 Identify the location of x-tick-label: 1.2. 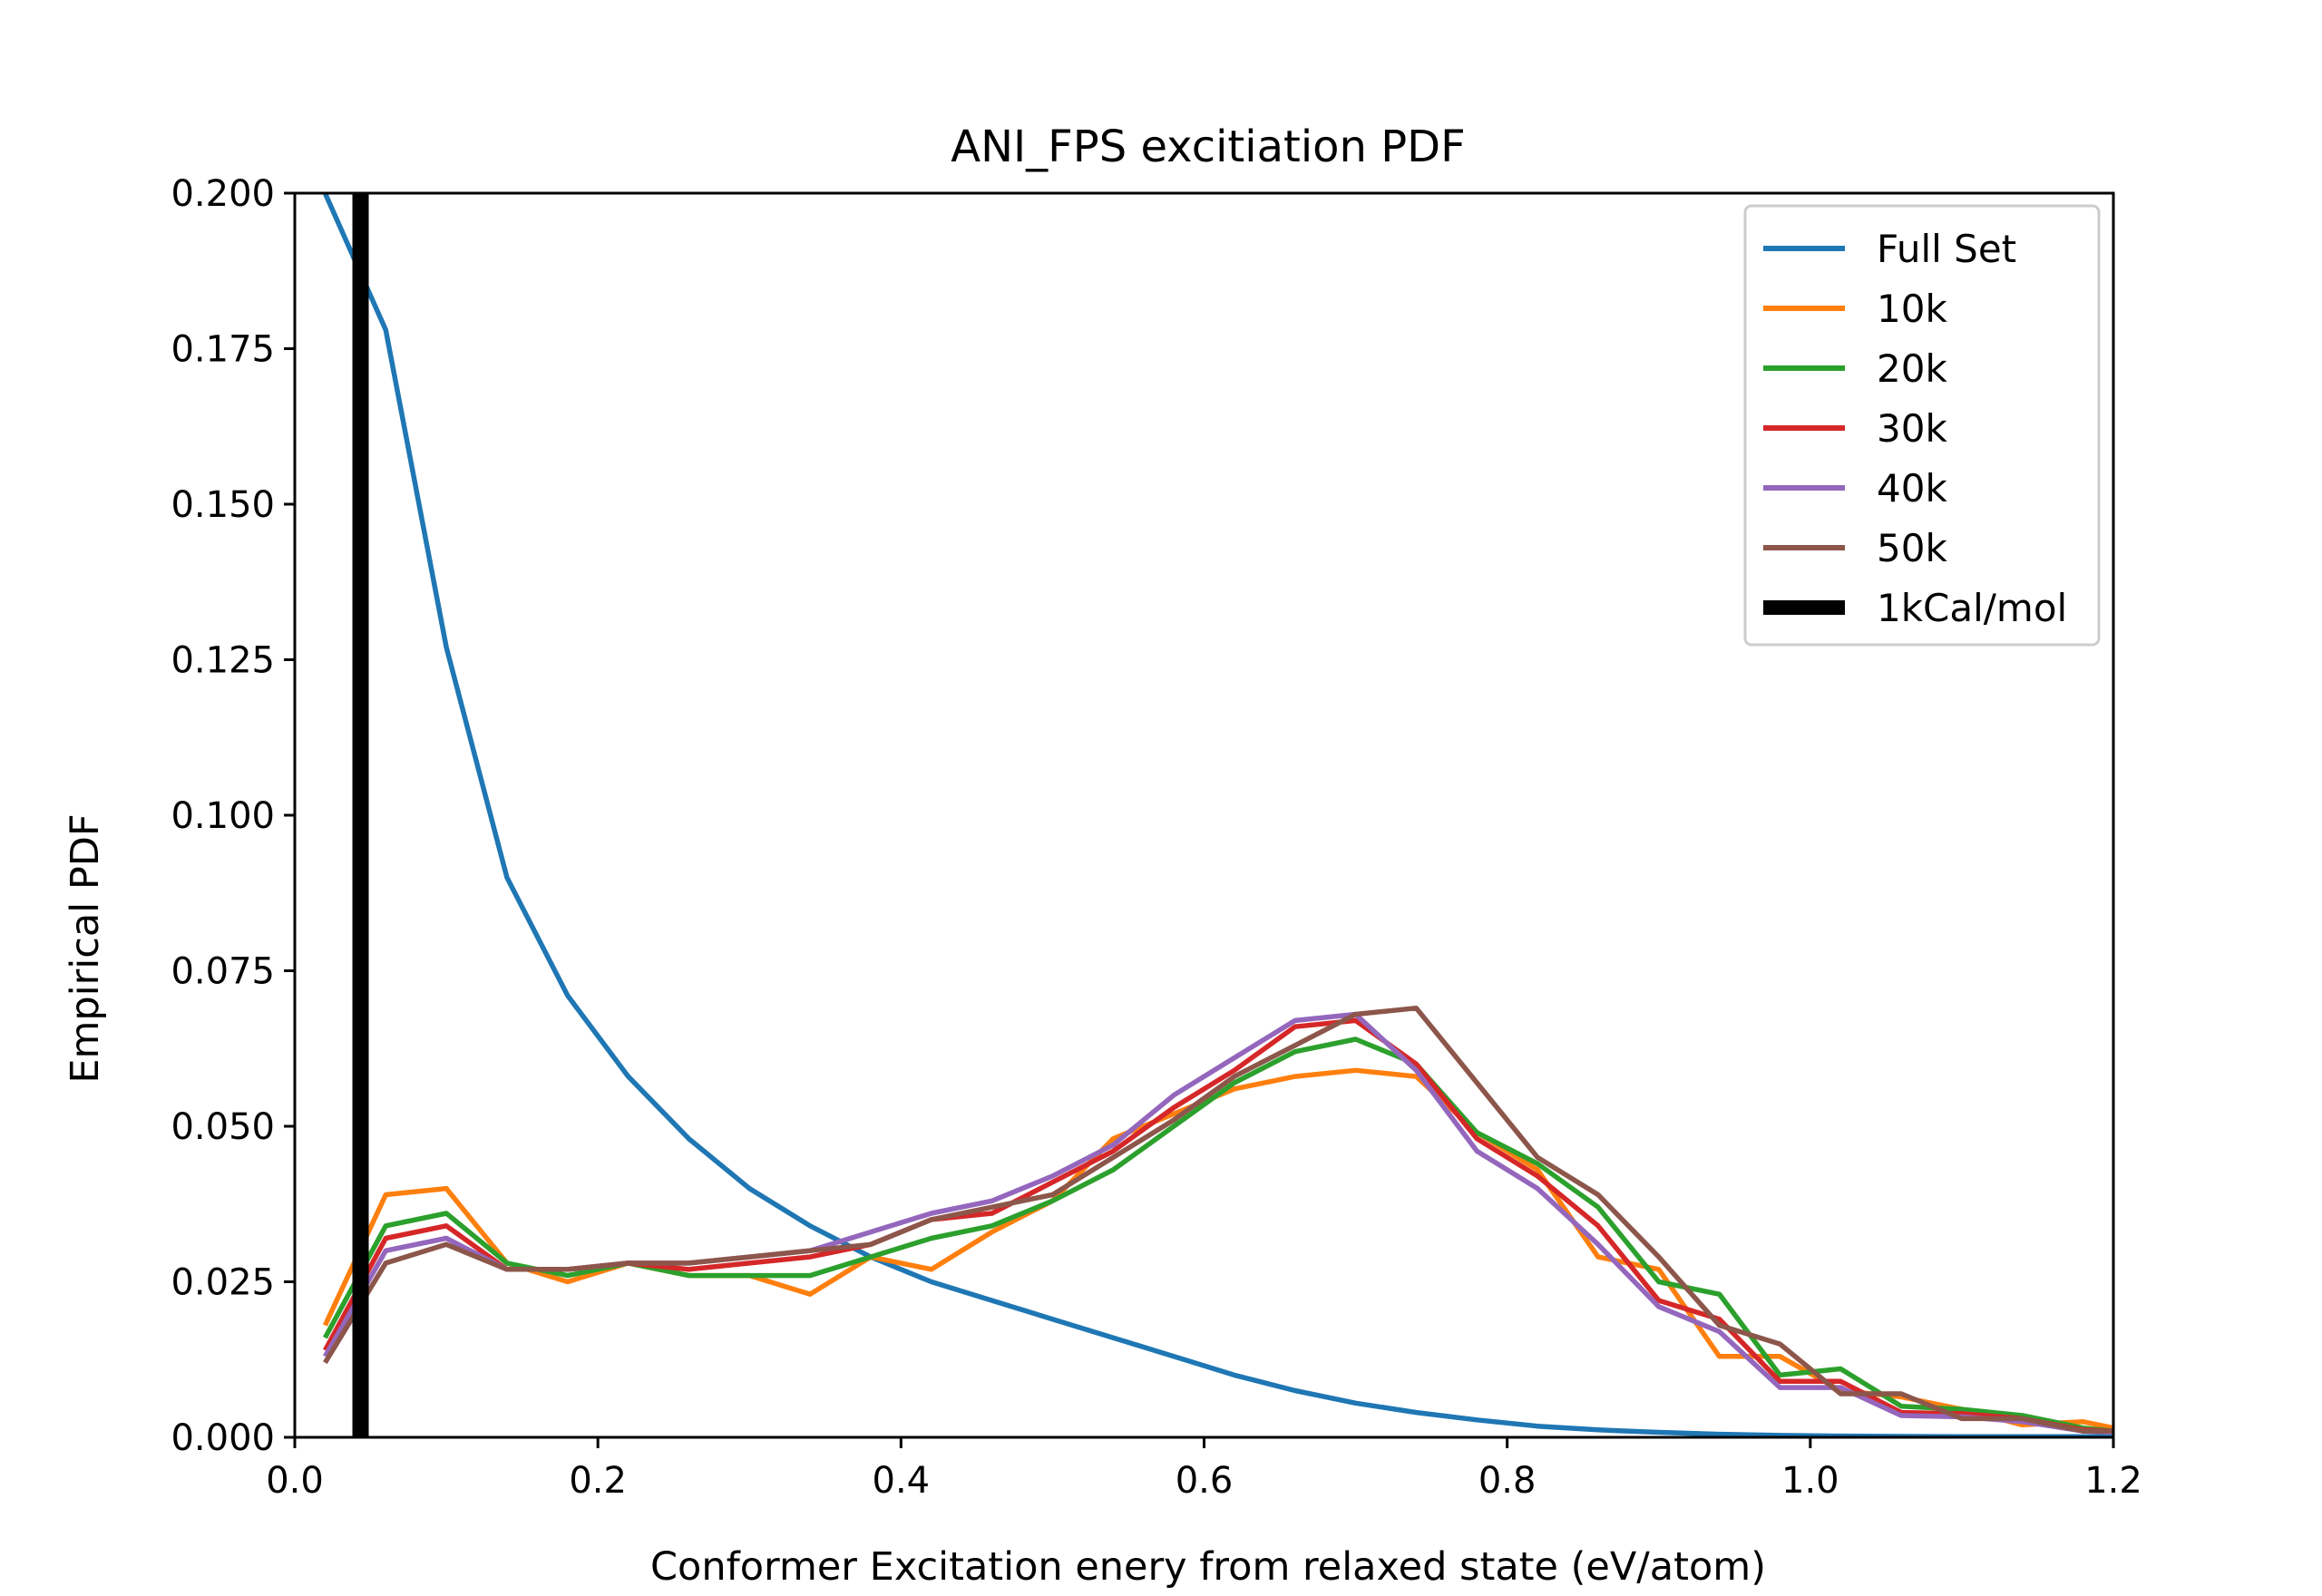
(2113, 1481).